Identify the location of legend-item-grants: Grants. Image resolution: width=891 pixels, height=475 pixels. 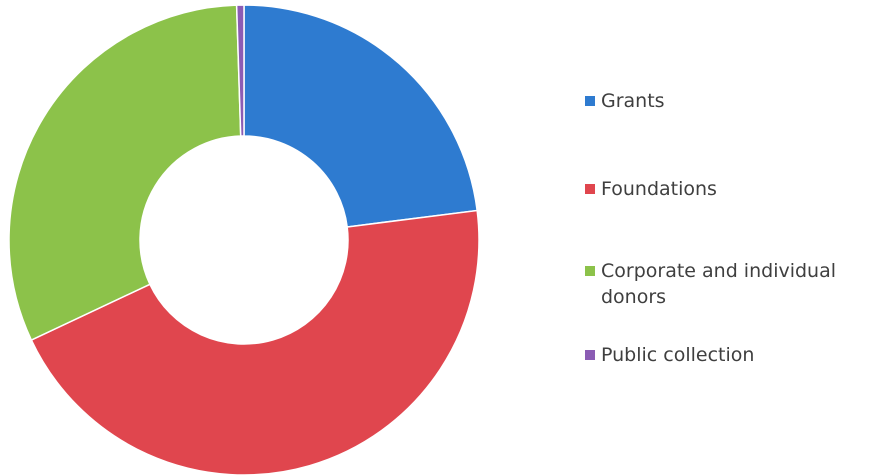
(738, 101).